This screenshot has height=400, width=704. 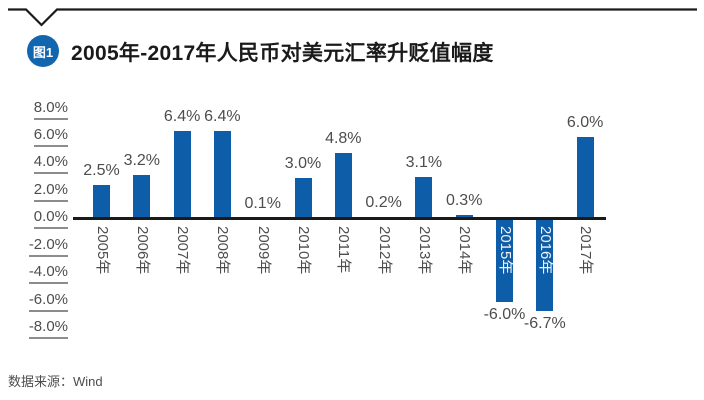 What do you see at coordinates (586, 250) in the screenshot?
I see `x-category-label: 2017年` at bounding box center [586, 250].